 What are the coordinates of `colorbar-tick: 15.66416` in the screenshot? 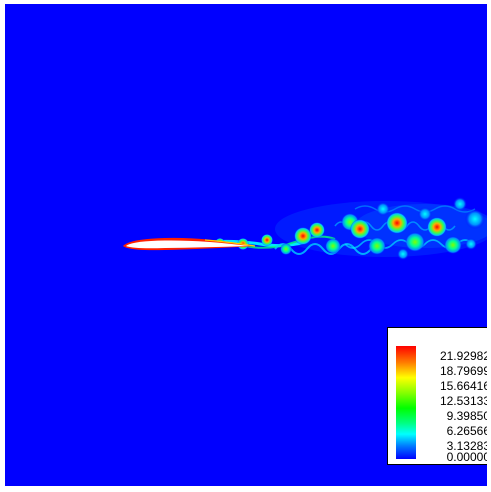 It's located at (463, 386).